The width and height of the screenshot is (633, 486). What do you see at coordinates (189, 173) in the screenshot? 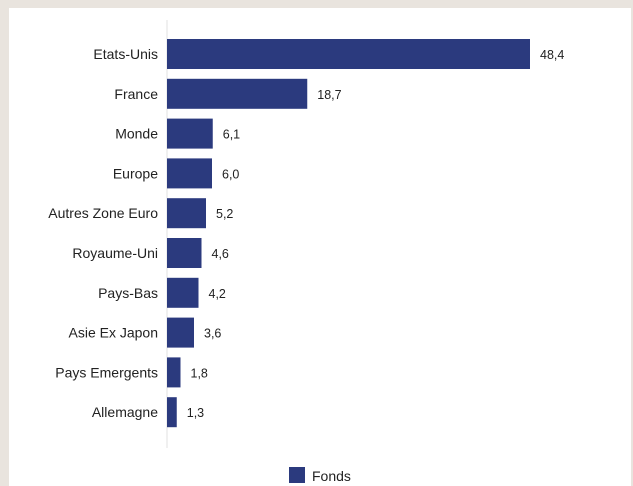
I see `bar-europe` at bounding box center [189, 173].